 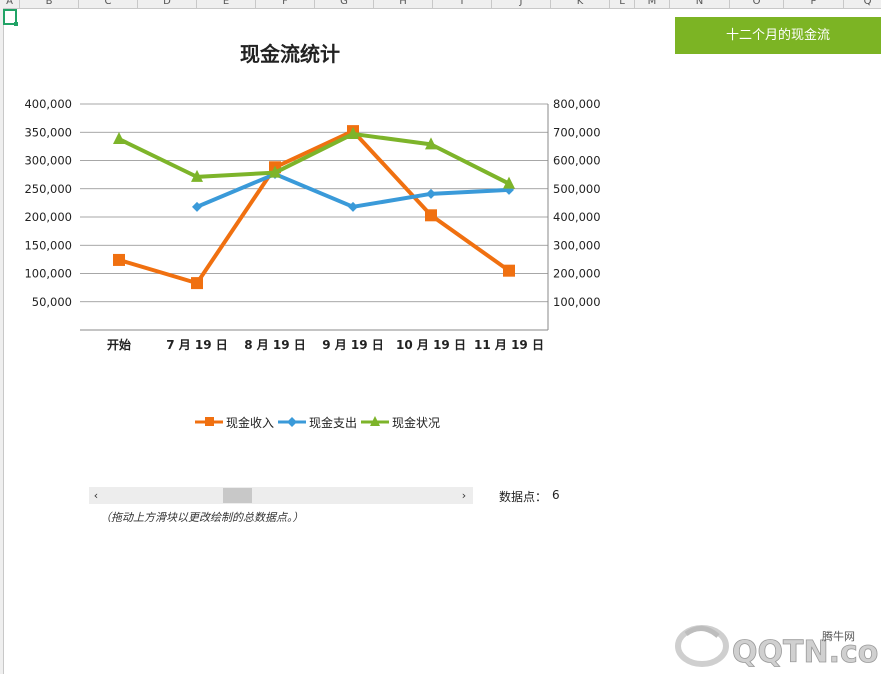 What do you see at coordinates (344, 4) in the screenshot?
I see `column-header-g: G` at bounding box center [344, 4].